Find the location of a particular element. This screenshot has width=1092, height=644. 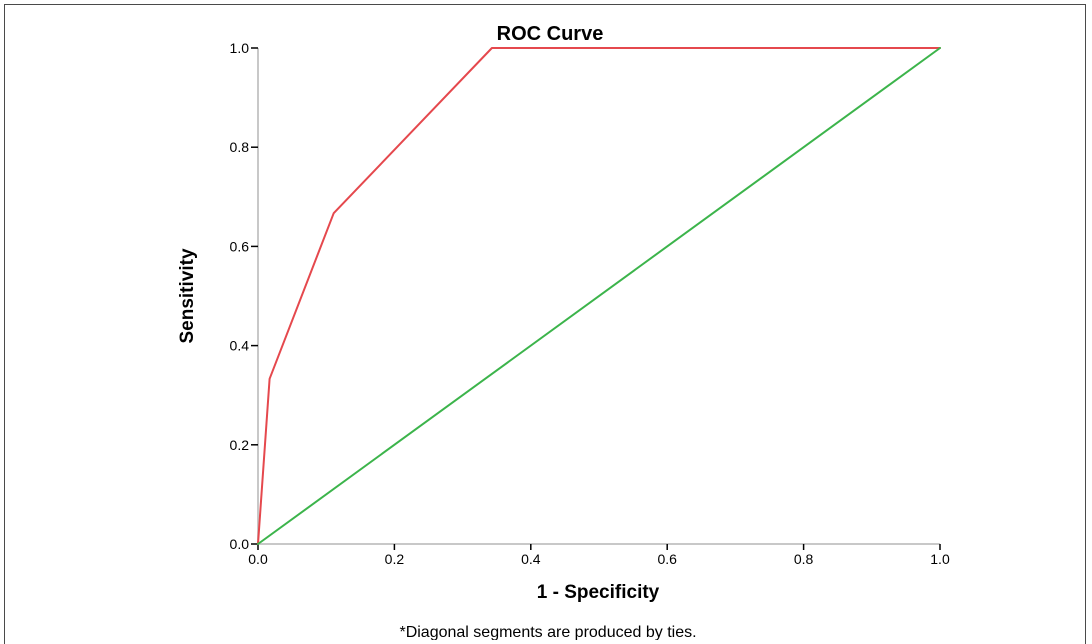

y-tick-label: 1.0 is located at coordinates (240, 48).